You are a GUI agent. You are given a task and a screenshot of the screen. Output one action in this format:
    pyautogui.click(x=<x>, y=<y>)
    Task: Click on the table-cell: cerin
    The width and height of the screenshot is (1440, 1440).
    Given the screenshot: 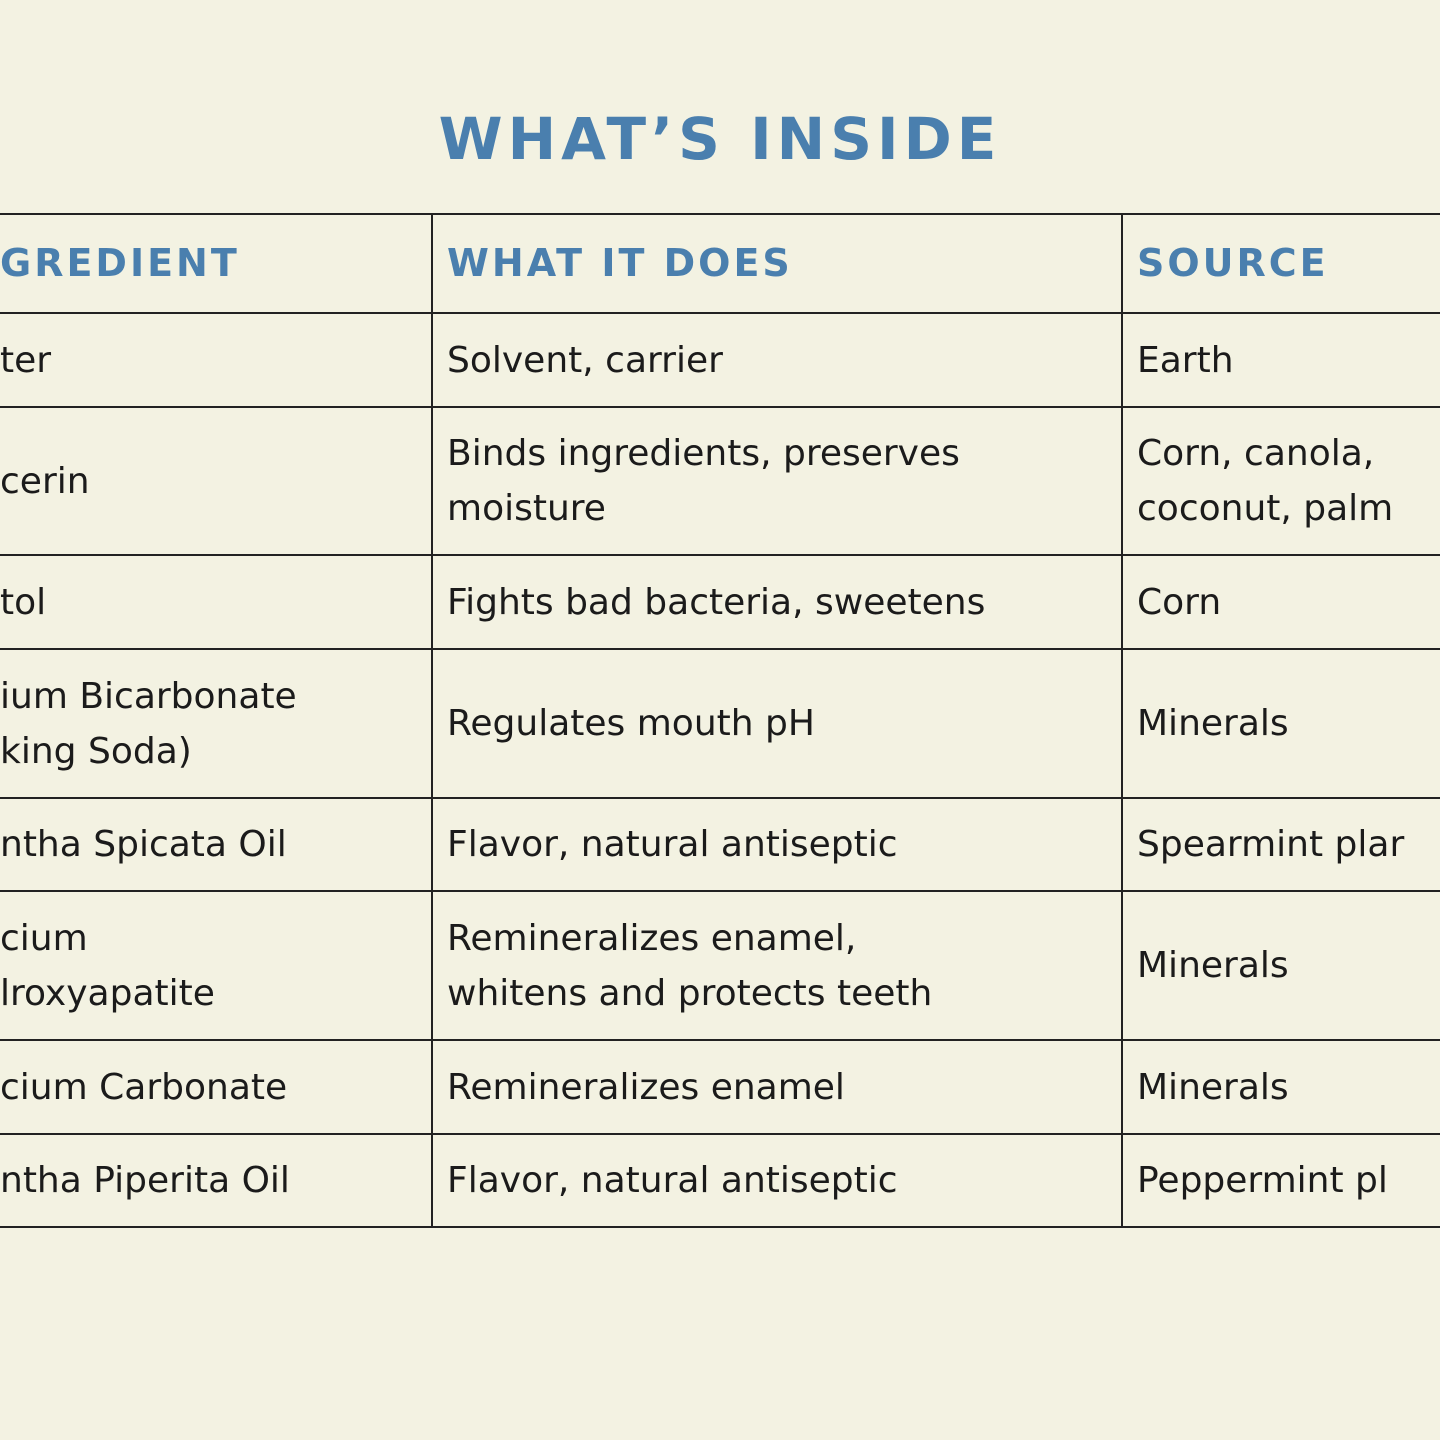 What is the action you would take?
    pyautogui.click(x=215, y=481)
    